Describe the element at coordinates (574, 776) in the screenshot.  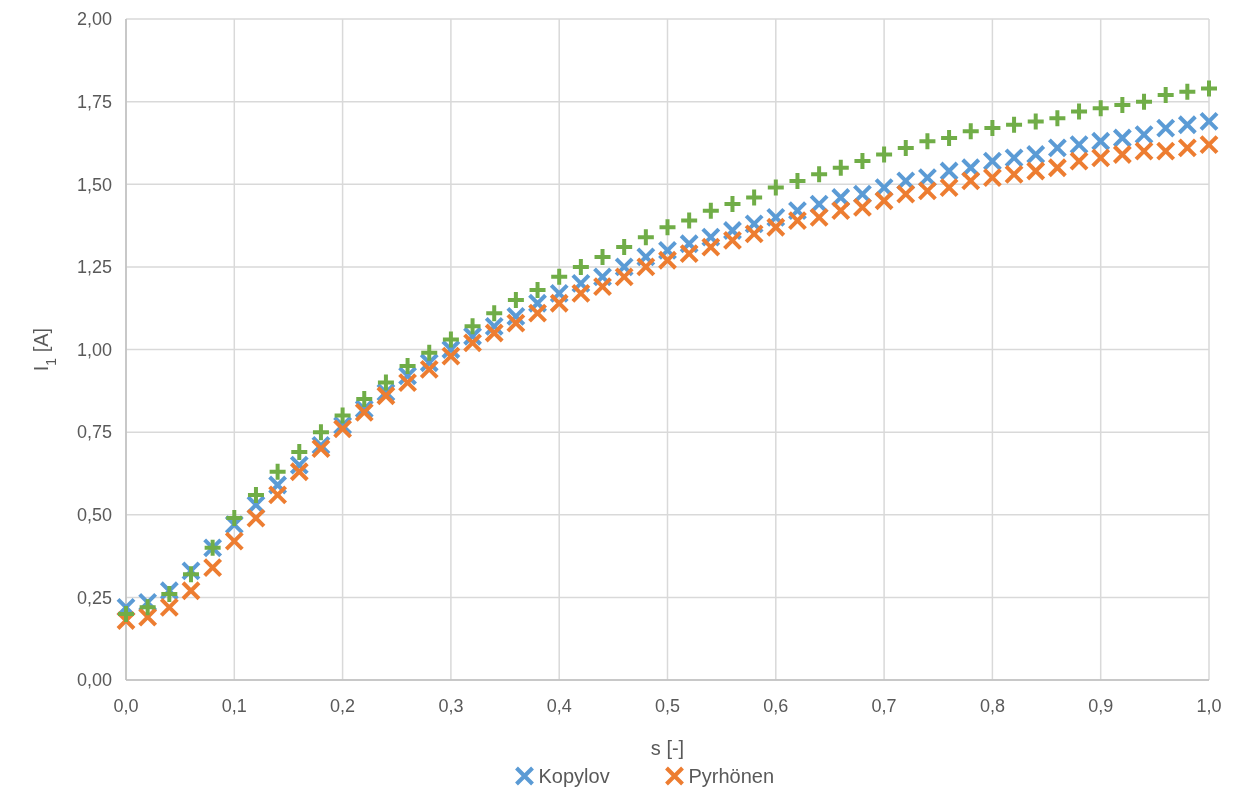
I see `legend-label: Kopylov` at that location.